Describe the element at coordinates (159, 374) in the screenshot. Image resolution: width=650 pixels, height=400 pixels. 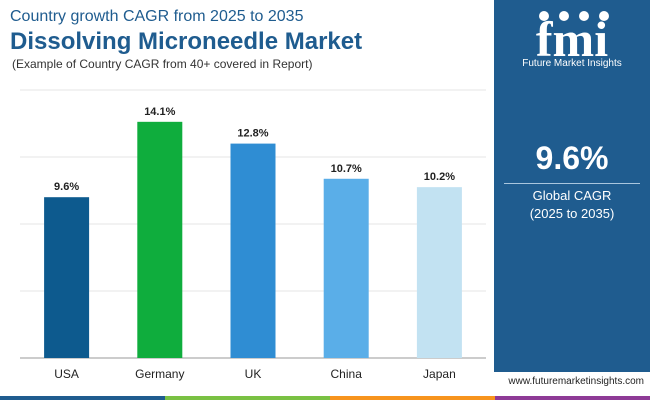
I see `x-tick-label: Germany` at that location.